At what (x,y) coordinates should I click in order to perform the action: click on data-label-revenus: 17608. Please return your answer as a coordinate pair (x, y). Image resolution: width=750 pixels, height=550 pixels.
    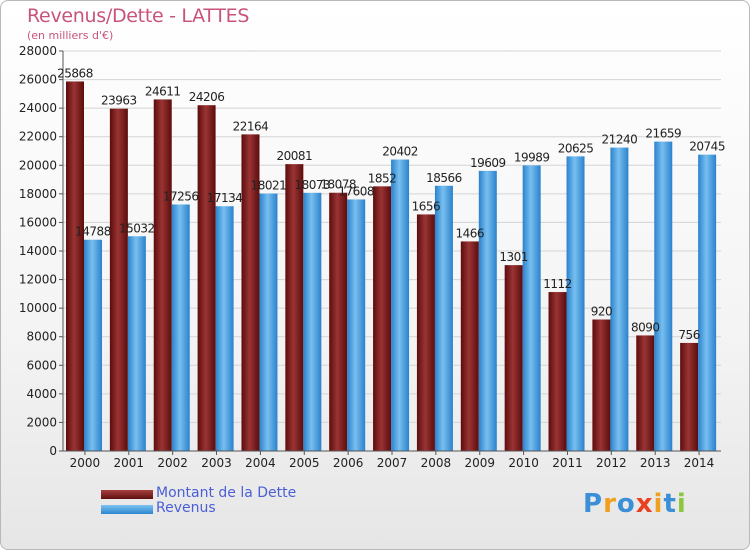
    Looking at the image, I should click on (356, 191).